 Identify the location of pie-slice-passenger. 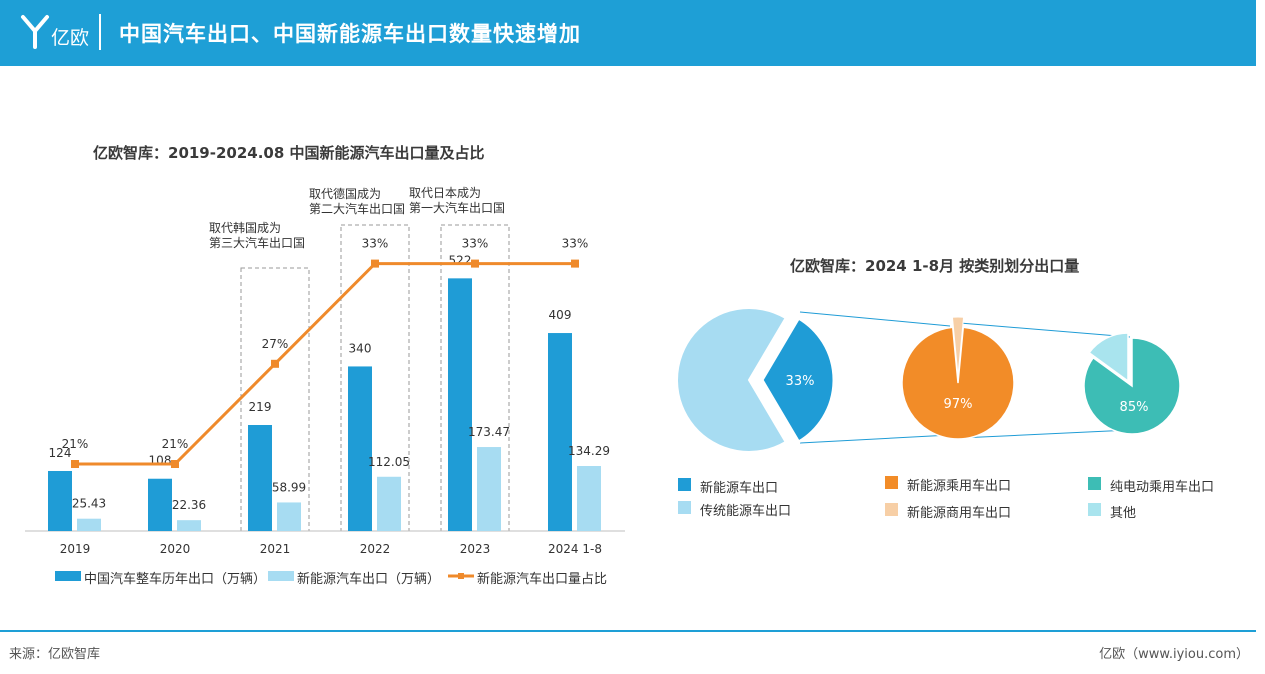
(958, 383).